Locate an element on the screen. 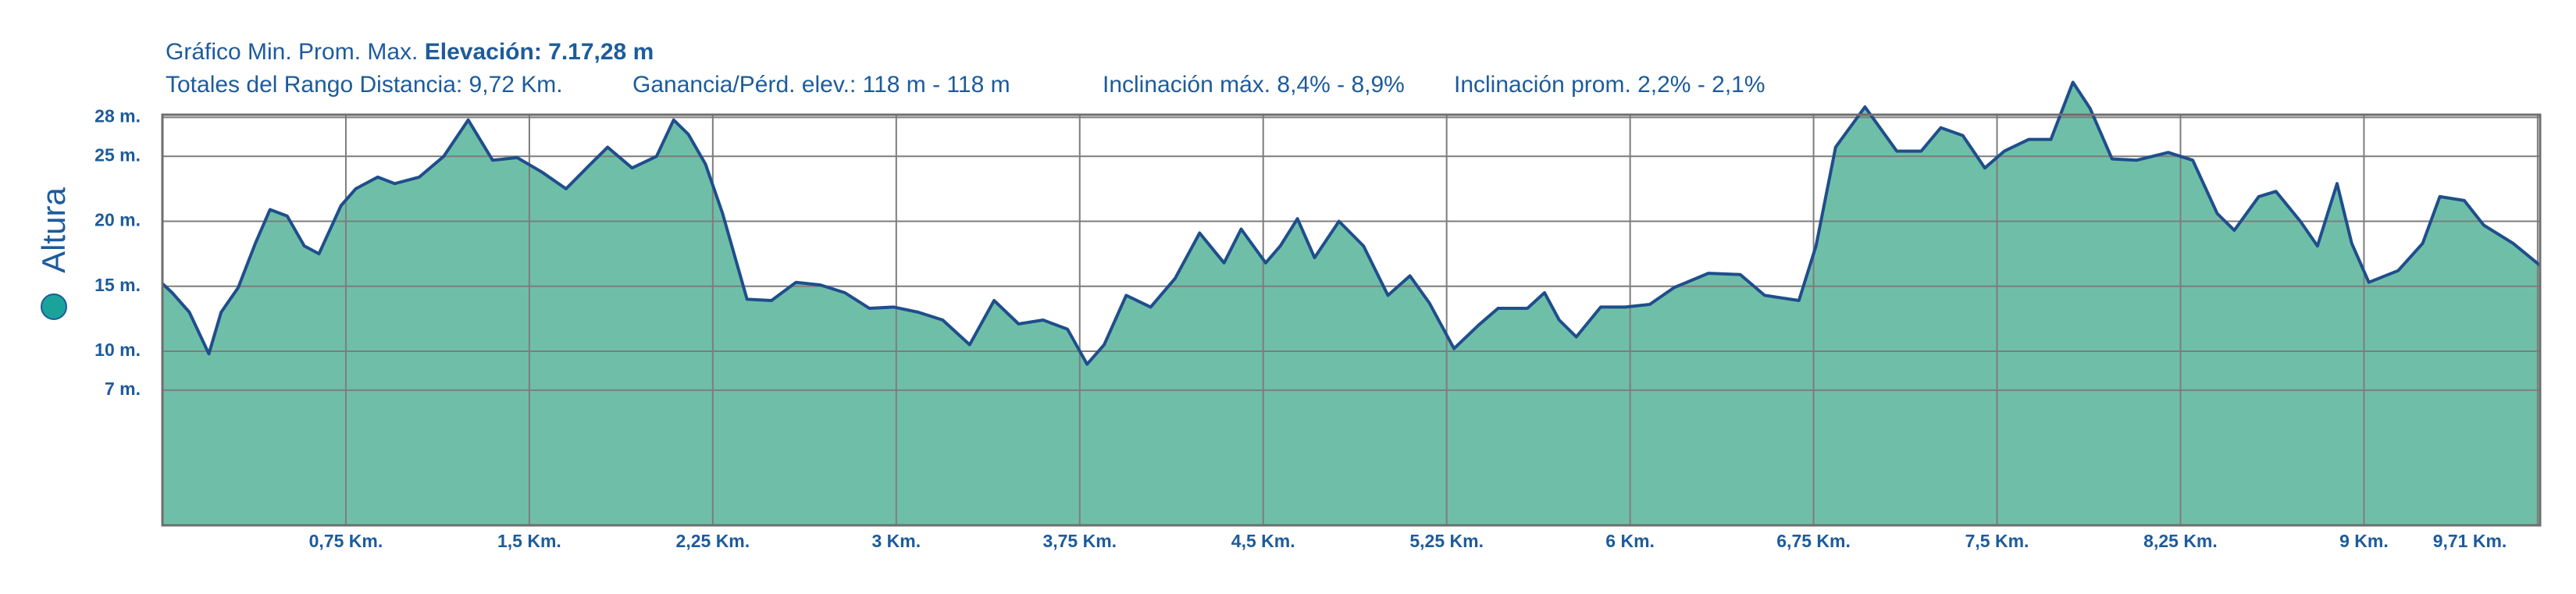  stat: Ganancia/Pérd. elev.: 118 m - 118 m is located at coordinates (821, 85).